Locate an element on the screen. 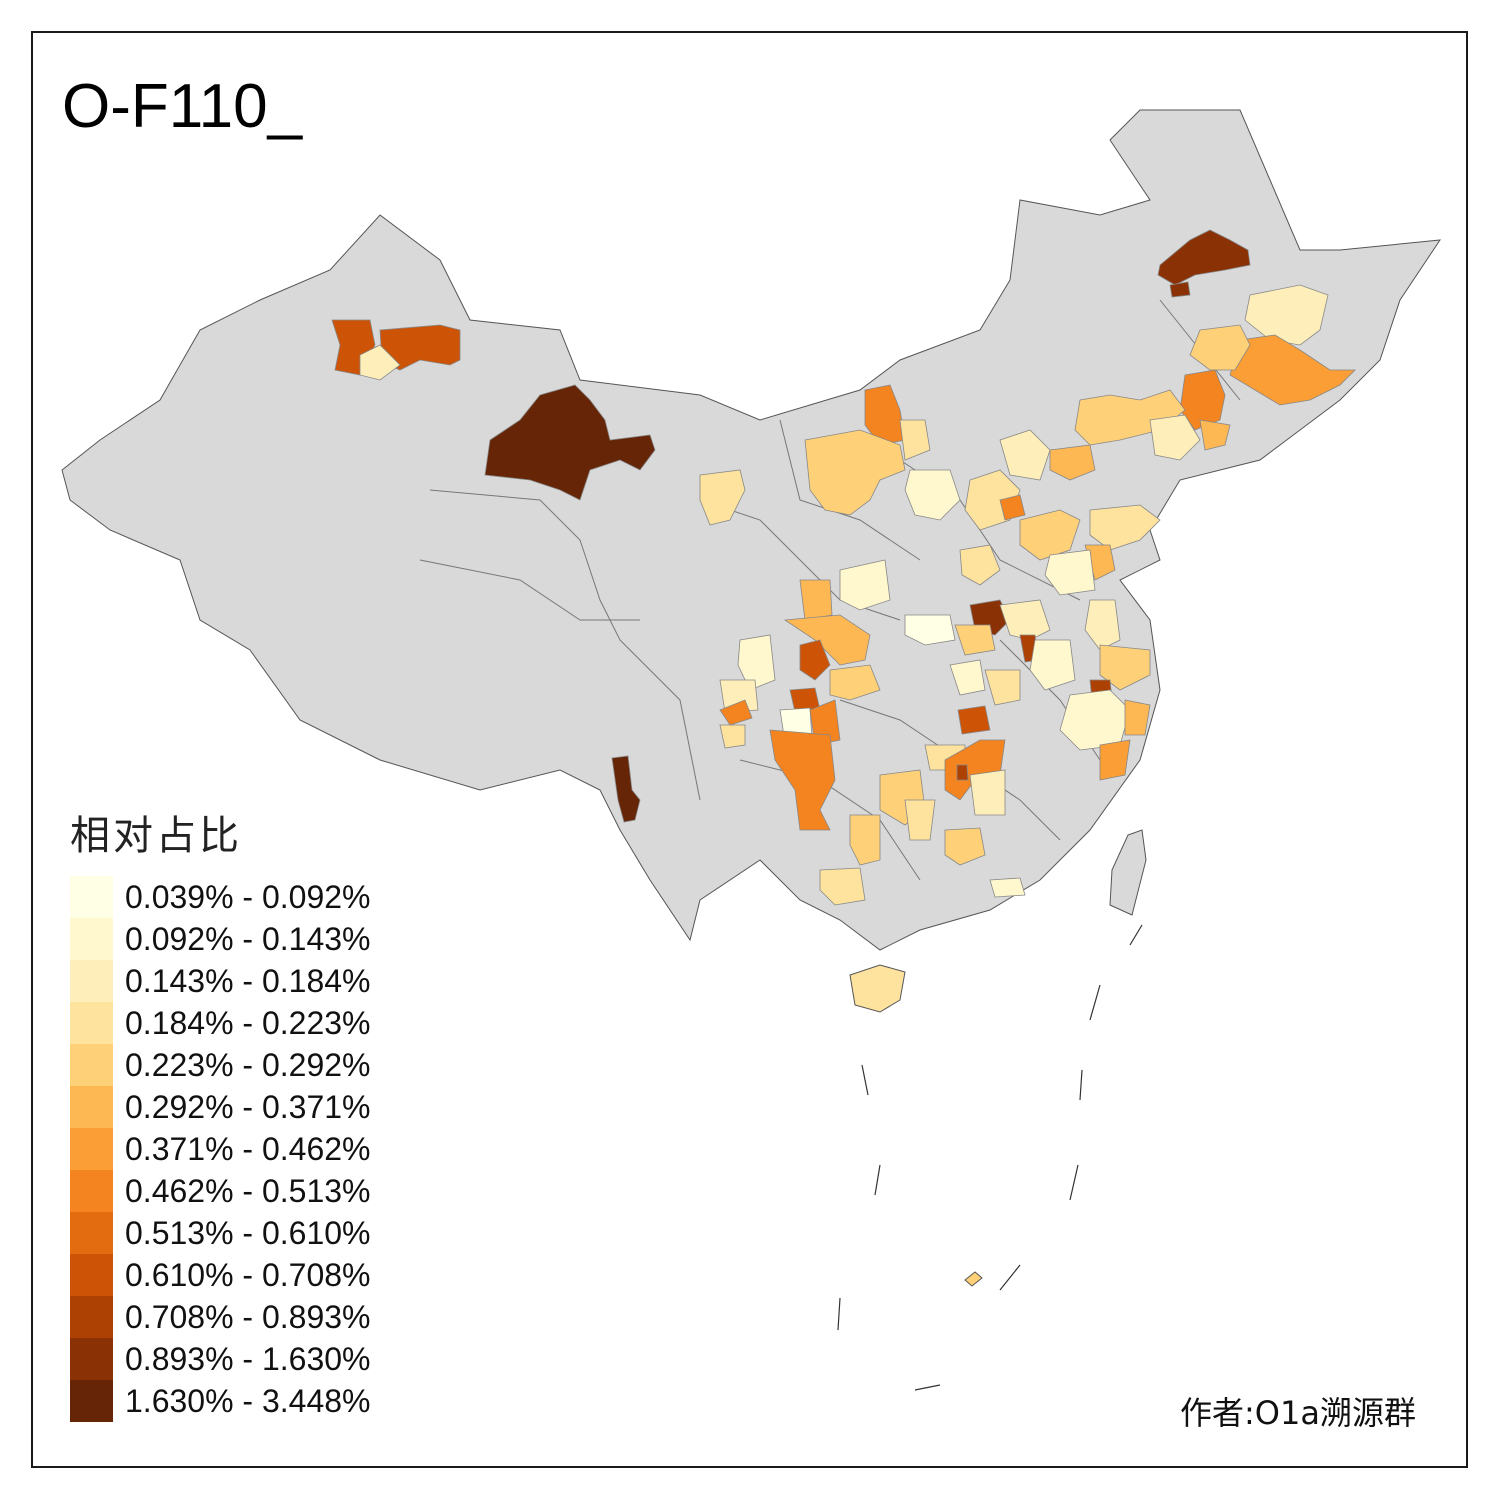  south-sea-islands is located at coordinates (990, 1157).